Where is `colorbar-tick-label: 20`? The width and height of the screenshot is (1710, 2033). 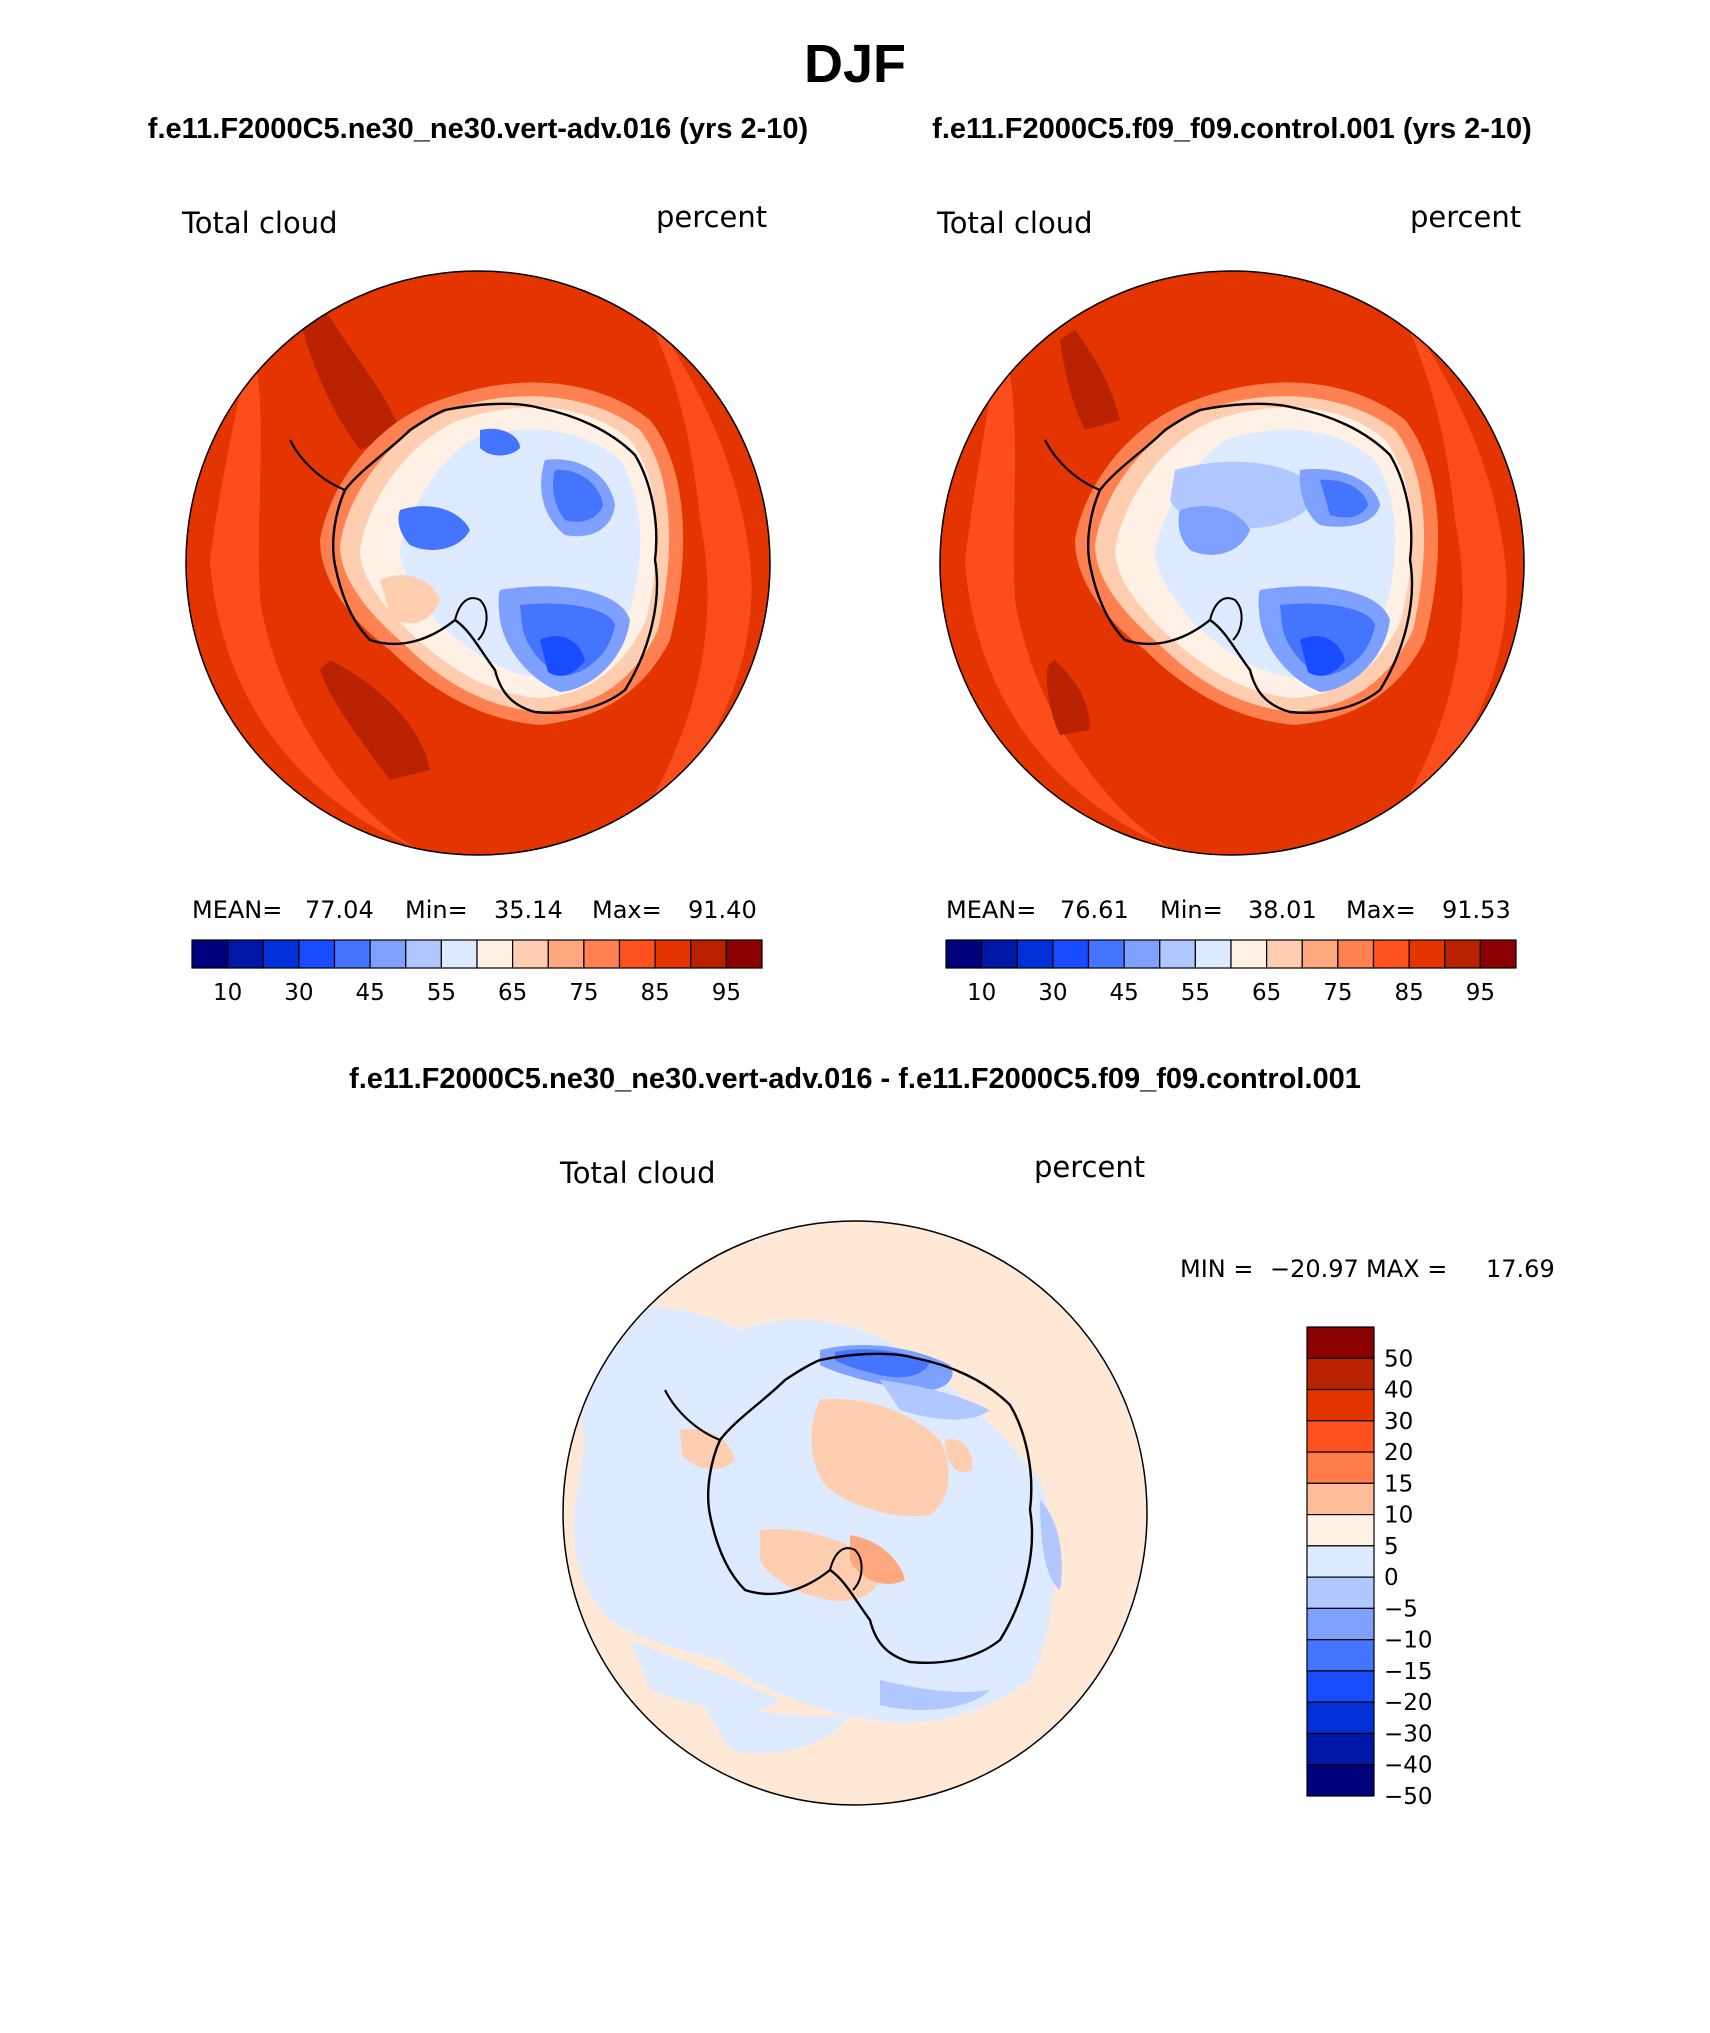
colorbar-tick-label: 20 is located at coordinates (1398, 1453).